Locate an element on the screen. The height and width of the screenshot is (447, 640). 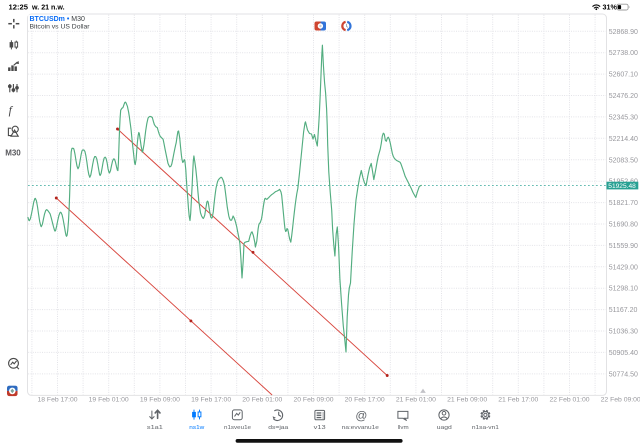
svg-text: 22 Feb 09:00 is located at coordinates (620, 400).